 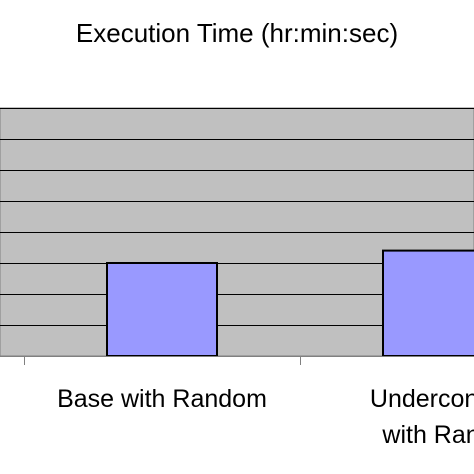 What do you see at coordinates (427, 435) in the screenshot?
I see `category-label-line: with Rand` at bounding box center [427, 435].